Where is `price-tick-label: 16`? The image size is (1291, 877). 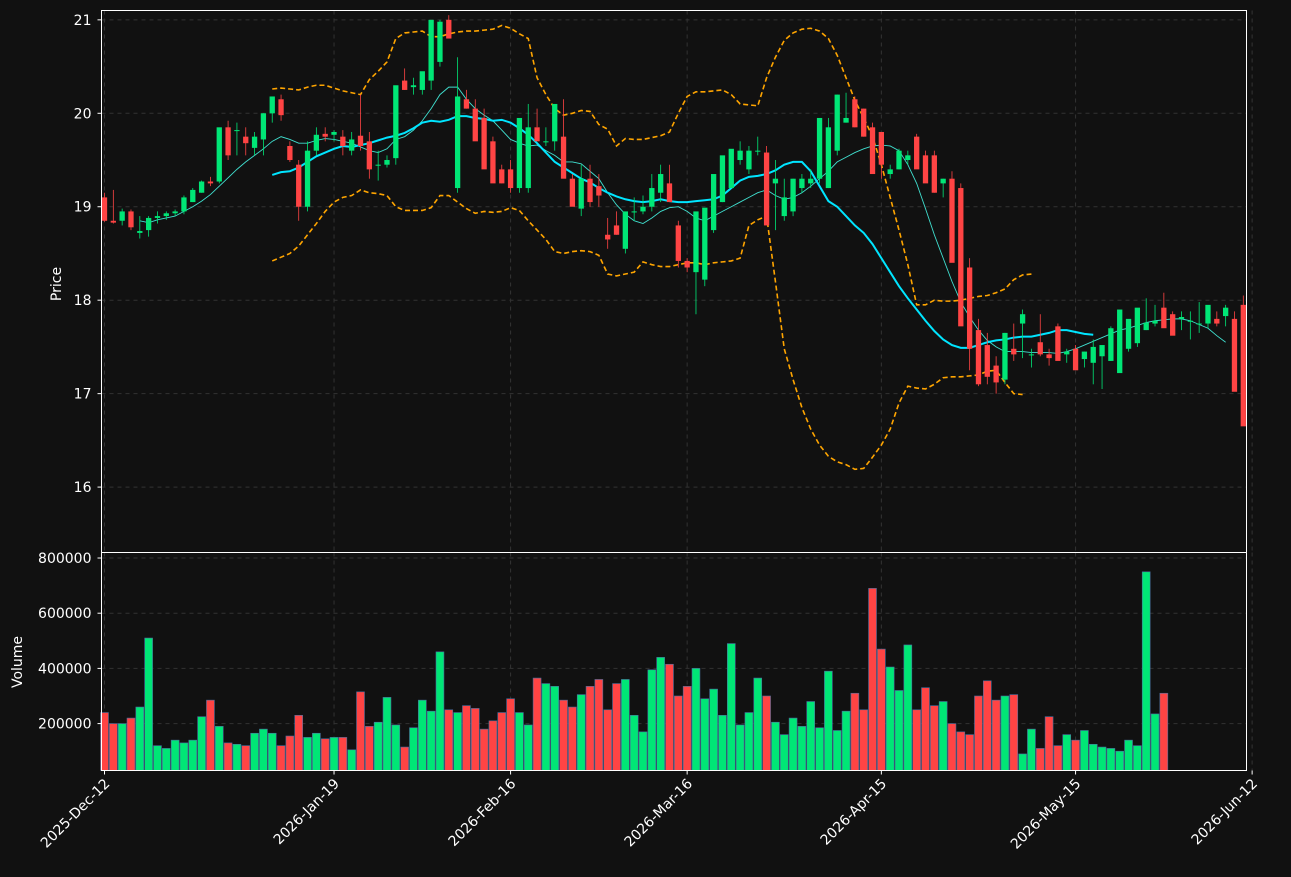 price-tick-label: 16 is located at coordinates (83, 488).